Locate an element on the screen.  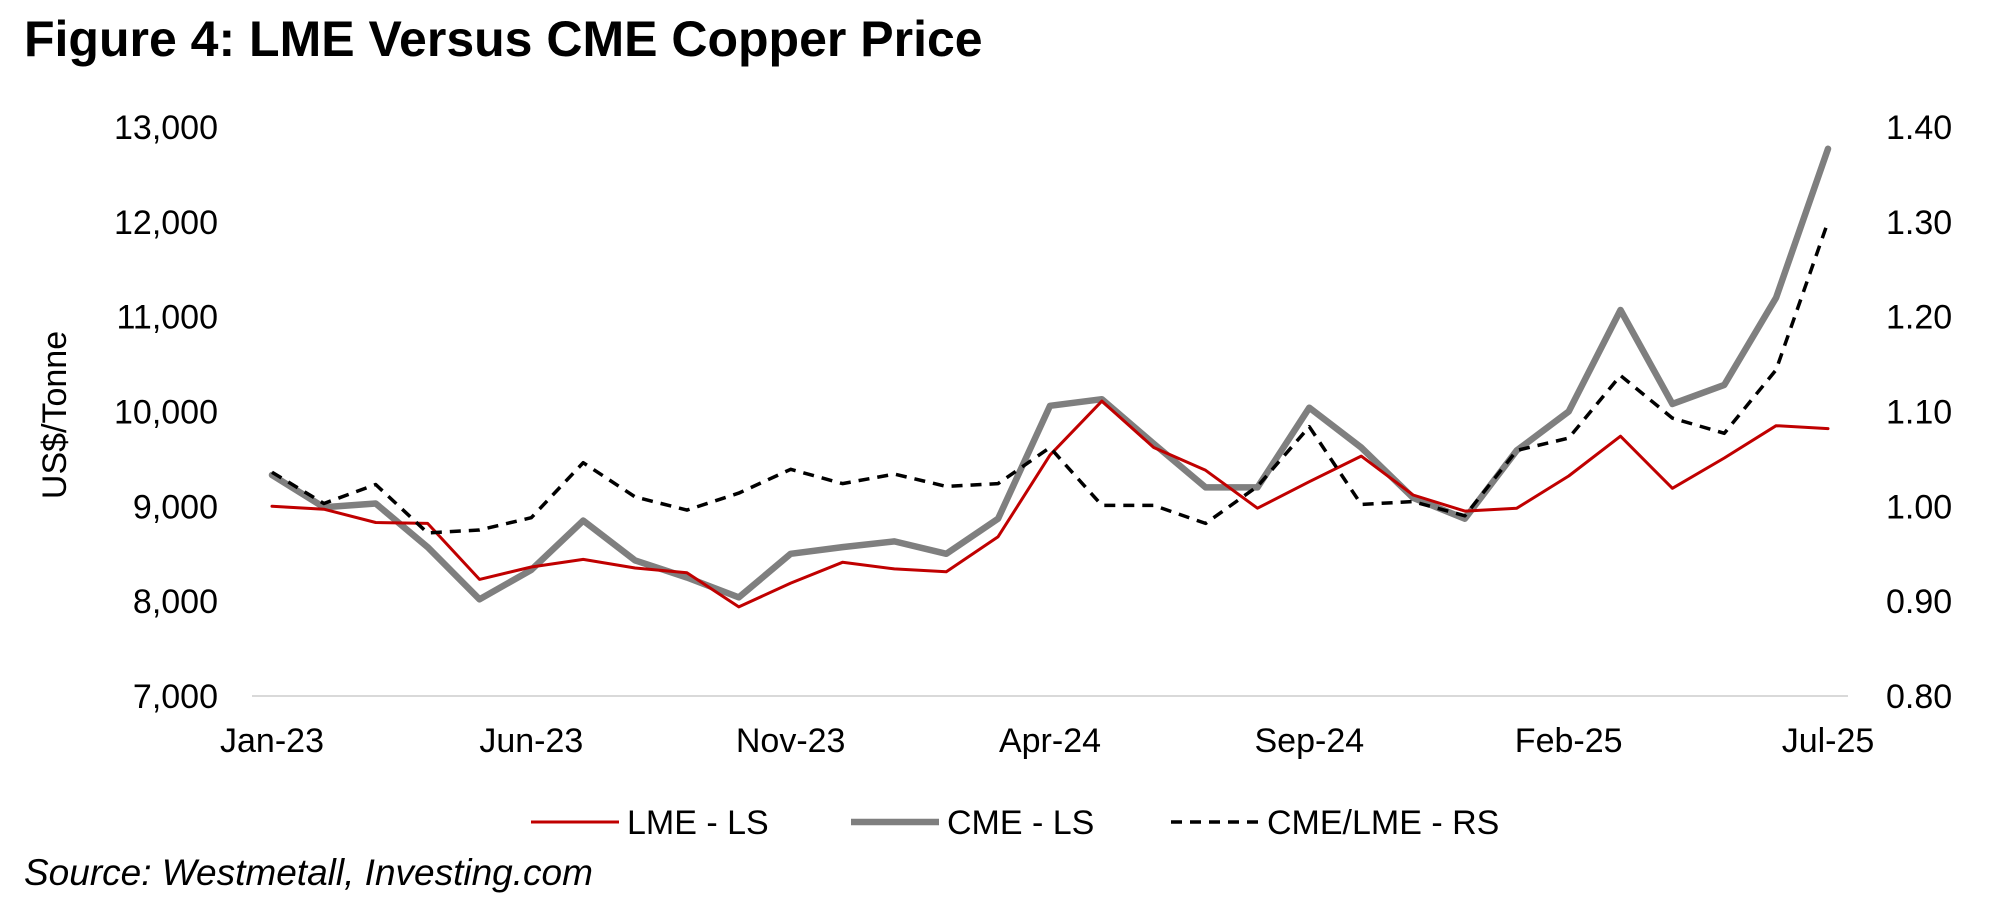
right-axis-ticks: 0.80 0.90 1.00 1.10 1.20 1.30 1.40 is located at coordinates (1919, 412).